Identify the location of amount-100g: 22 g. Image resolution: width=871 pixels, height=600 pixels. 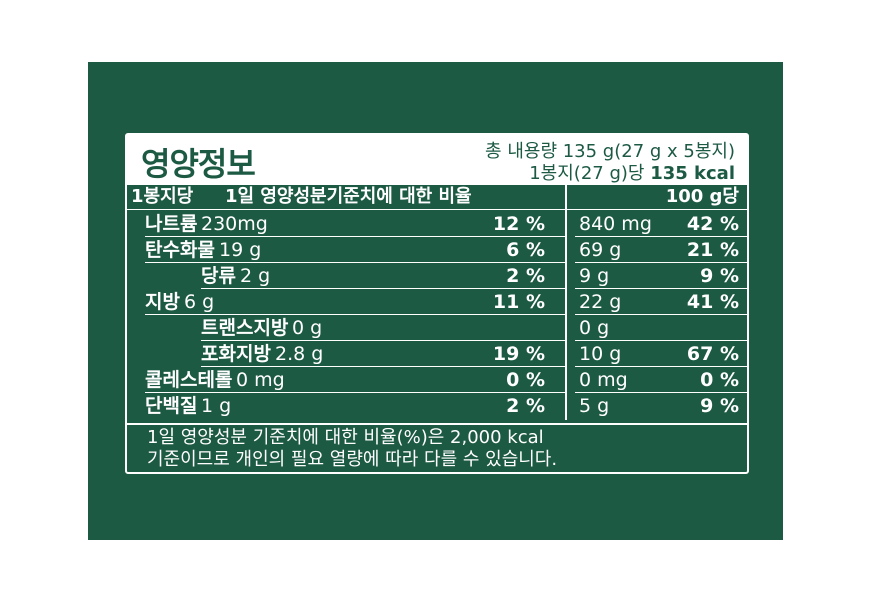
(600, 302).